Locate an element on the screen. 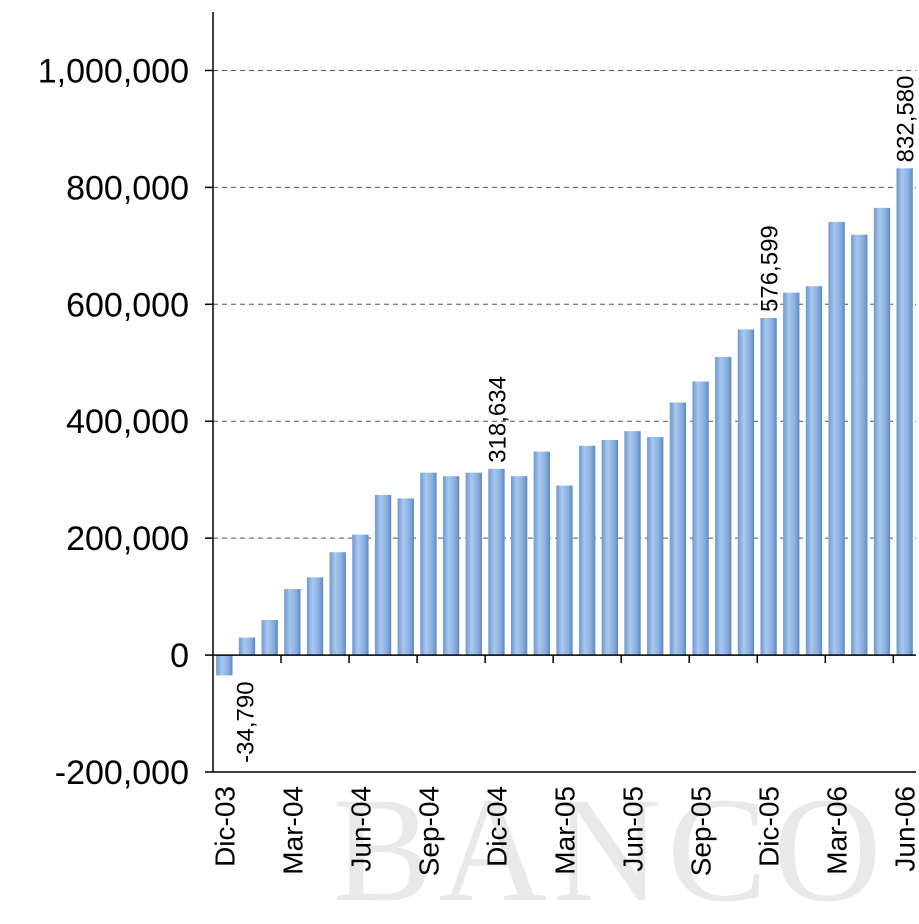 Image resolution: width=919 pixels, height=924 pixels. data-label: 576,599 is located at coordinates (770, 268).